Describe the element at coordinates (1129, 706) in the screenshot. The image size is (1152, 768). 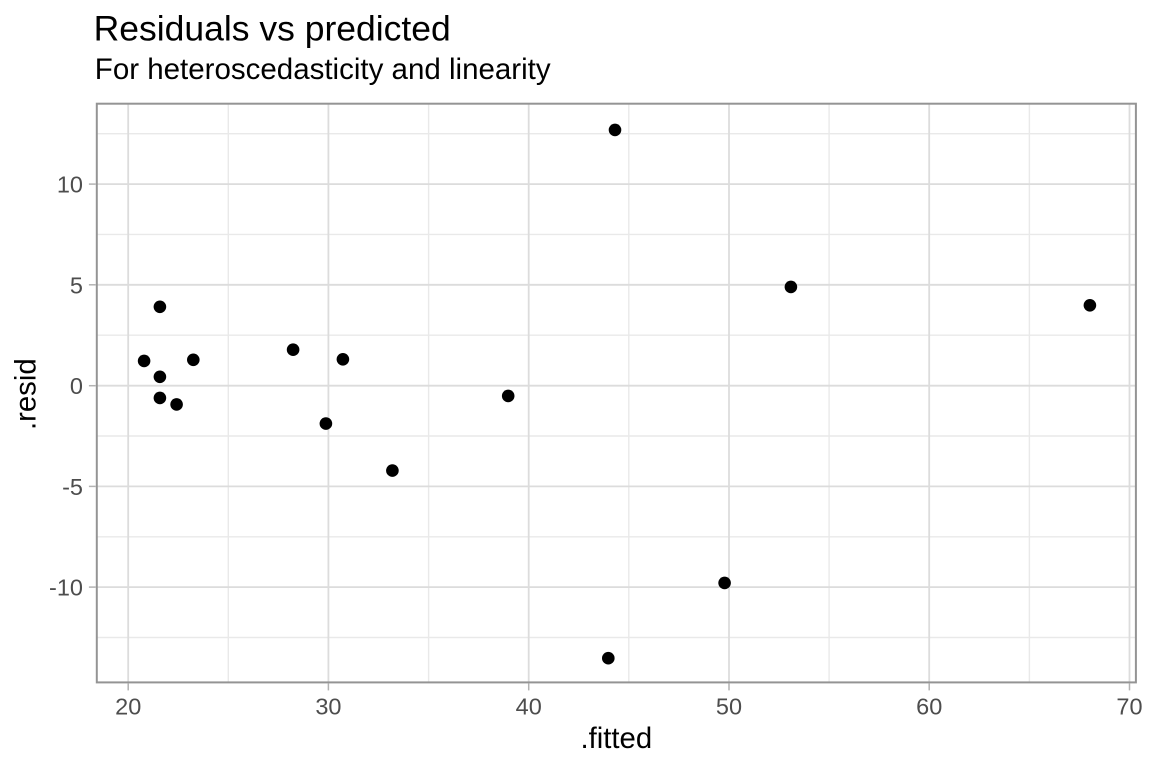
I see `svg-text: 70` at that location.